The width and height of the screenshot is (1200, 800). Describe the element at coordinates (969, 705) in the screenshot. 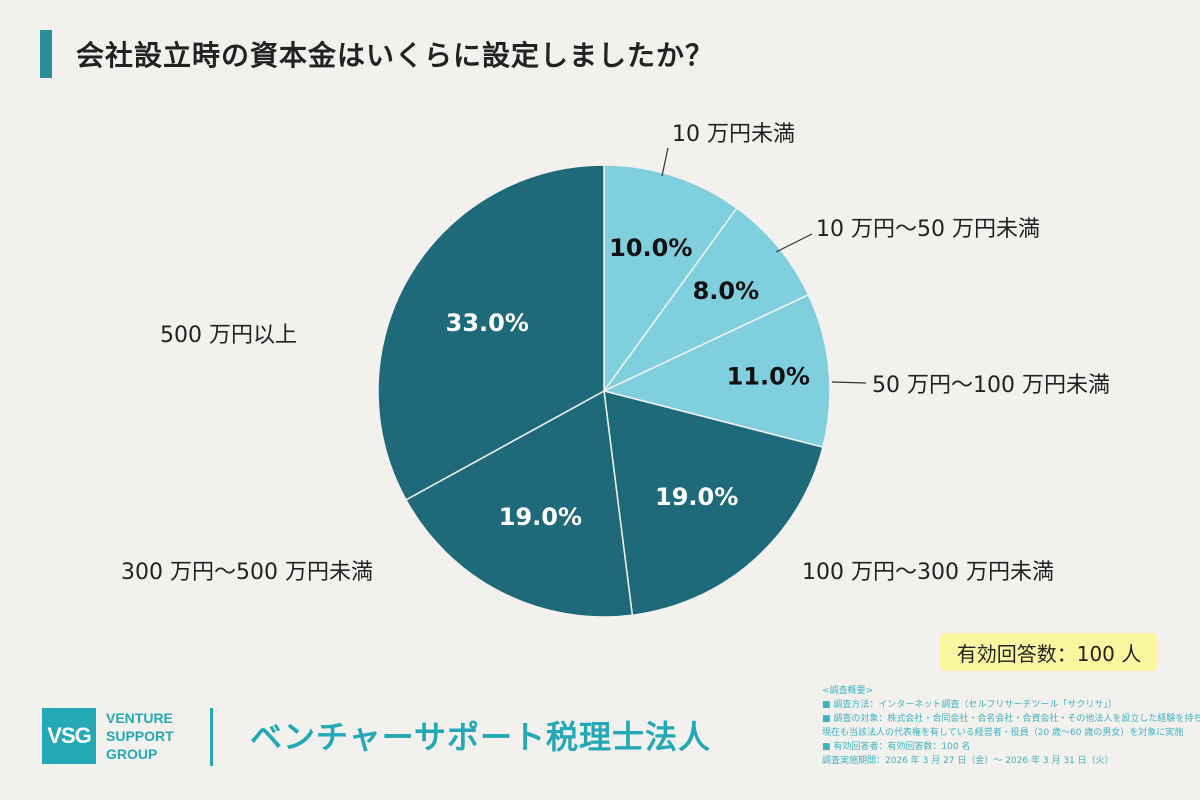

I see `survey-line-1: ■ 調査方法：インターネット調査（セルフリサーチツール「サクリサ」）` at that location.